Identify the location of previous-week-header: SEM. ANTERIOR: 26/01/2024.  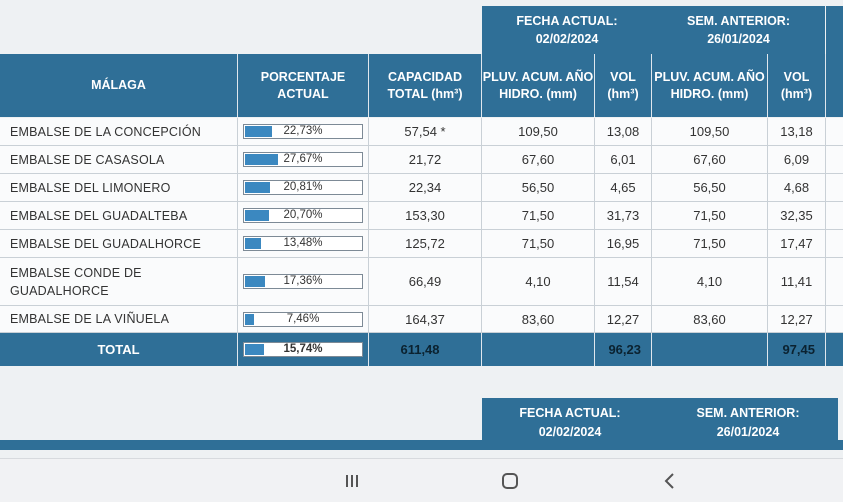
(738, 30).